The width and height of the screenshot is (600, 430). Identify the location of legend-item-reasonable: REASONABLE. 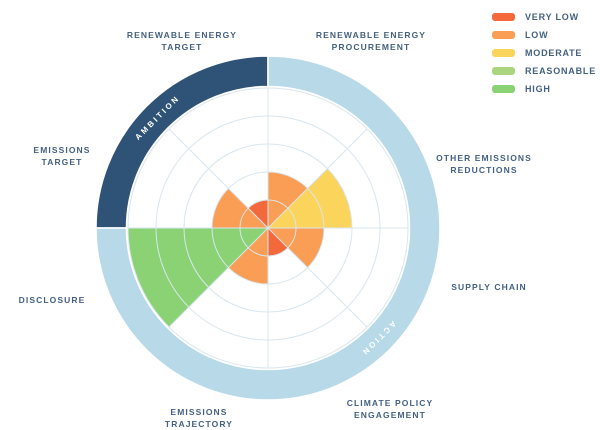
(544, 71).